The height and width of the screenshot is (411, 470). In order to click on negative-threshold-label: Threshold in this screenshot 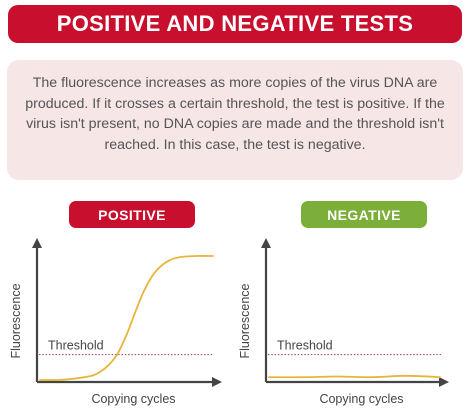, I will do `click(305, 346)`.